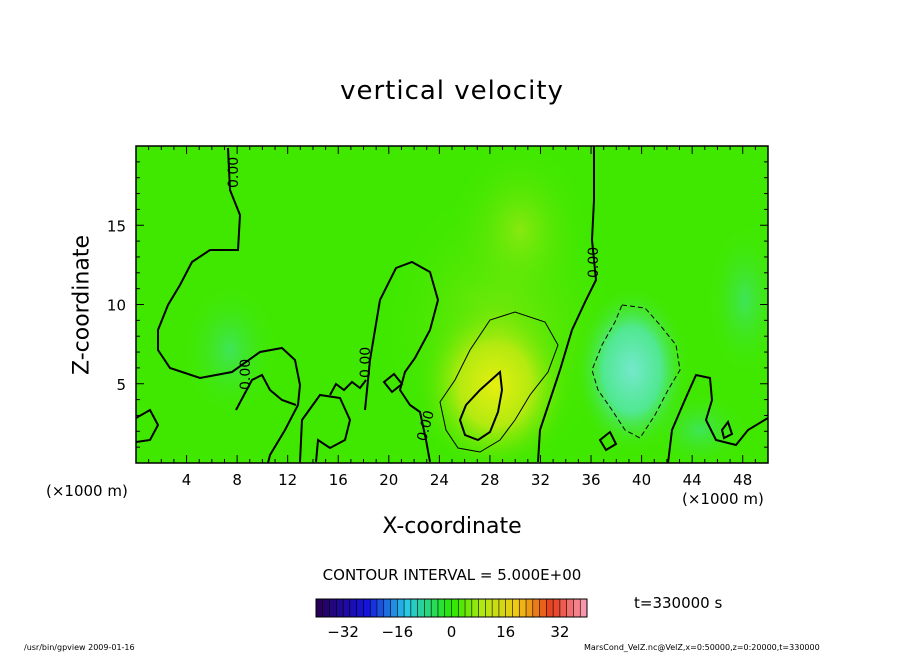 This screenshot has height=654, width=904. I want to click on x-tick-label: 24, so click(439, 480).